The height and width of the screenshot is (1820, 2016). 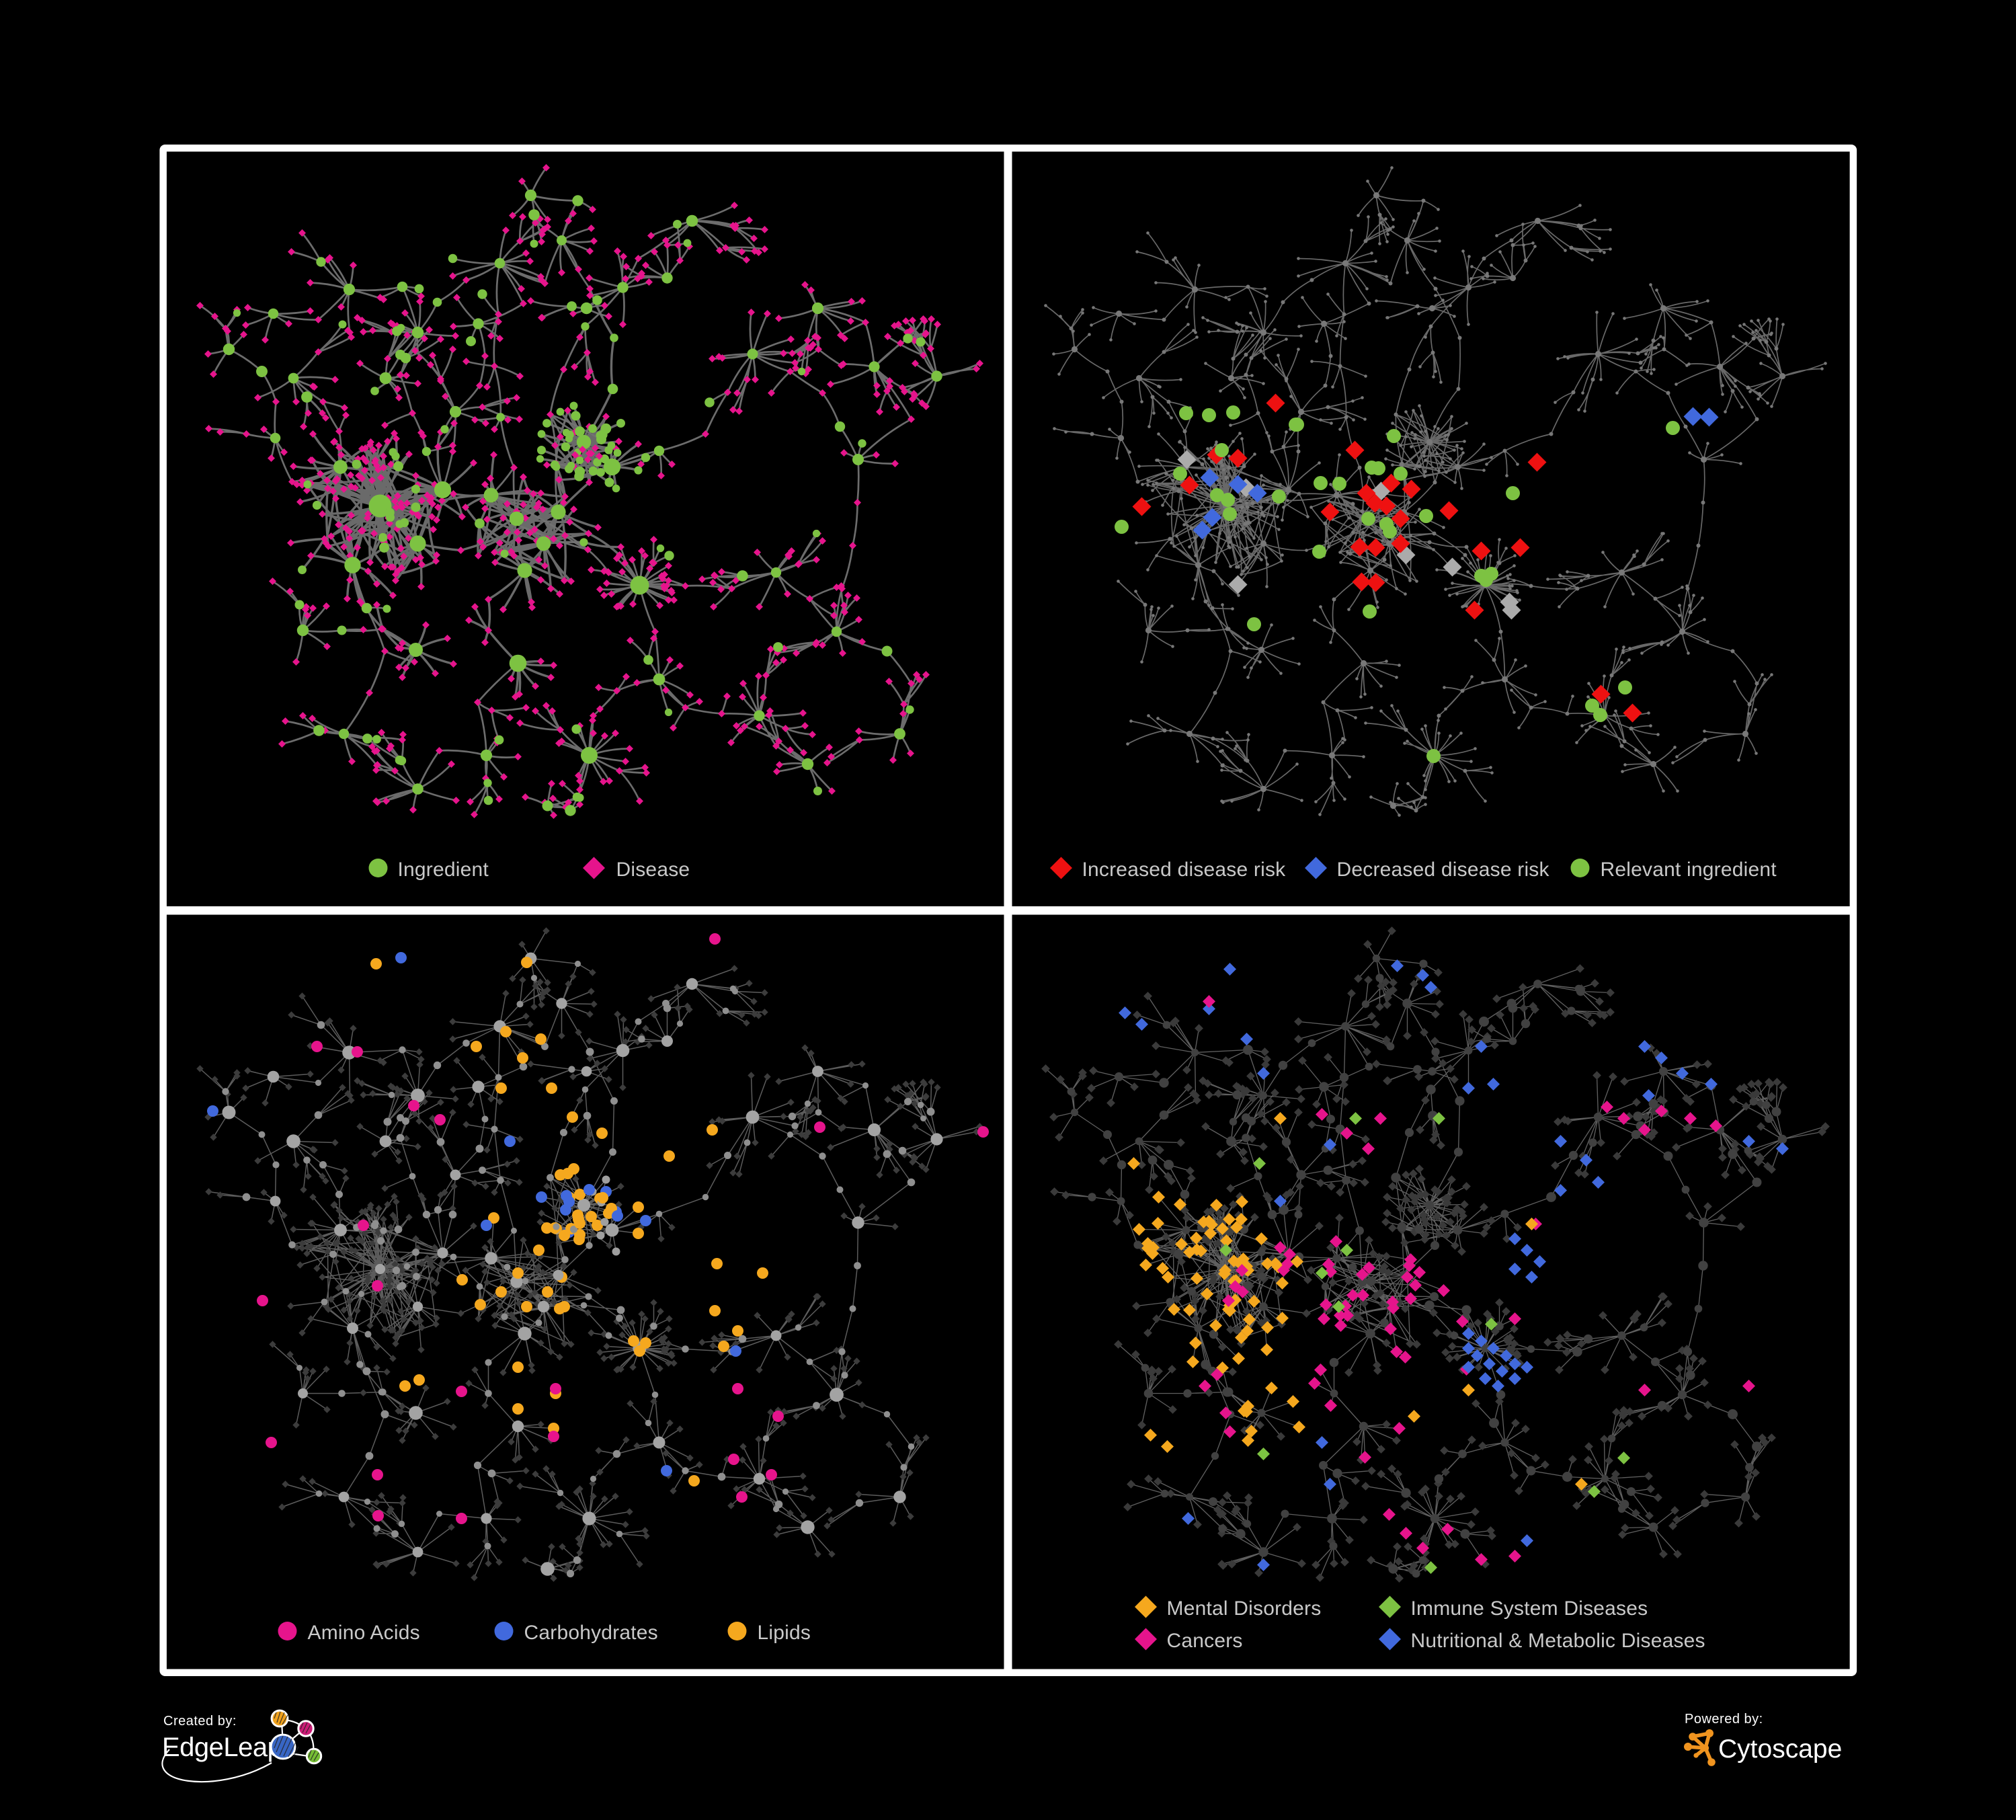 I want to click on svg-text: EdgeLeap, so click(x=222, y=1747).